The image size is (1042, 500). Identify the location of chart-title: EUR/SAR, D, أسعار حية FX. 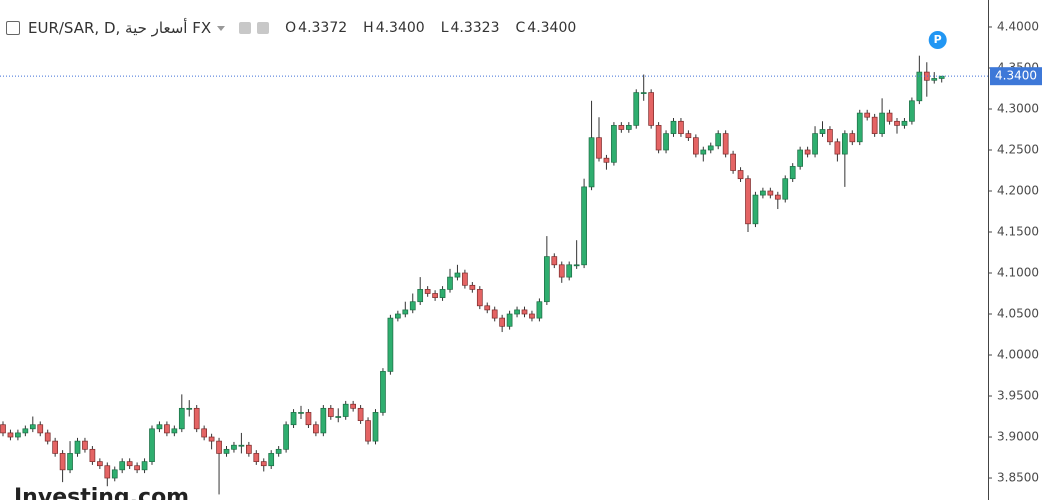
(120, 28).